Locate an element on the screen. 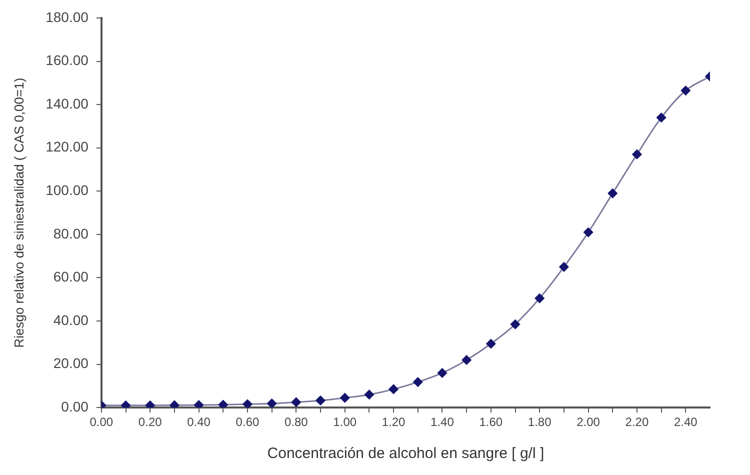 This screenshot has height=475, width=750. x-tick-label: 1.80 is located at coordinates (540, 422).